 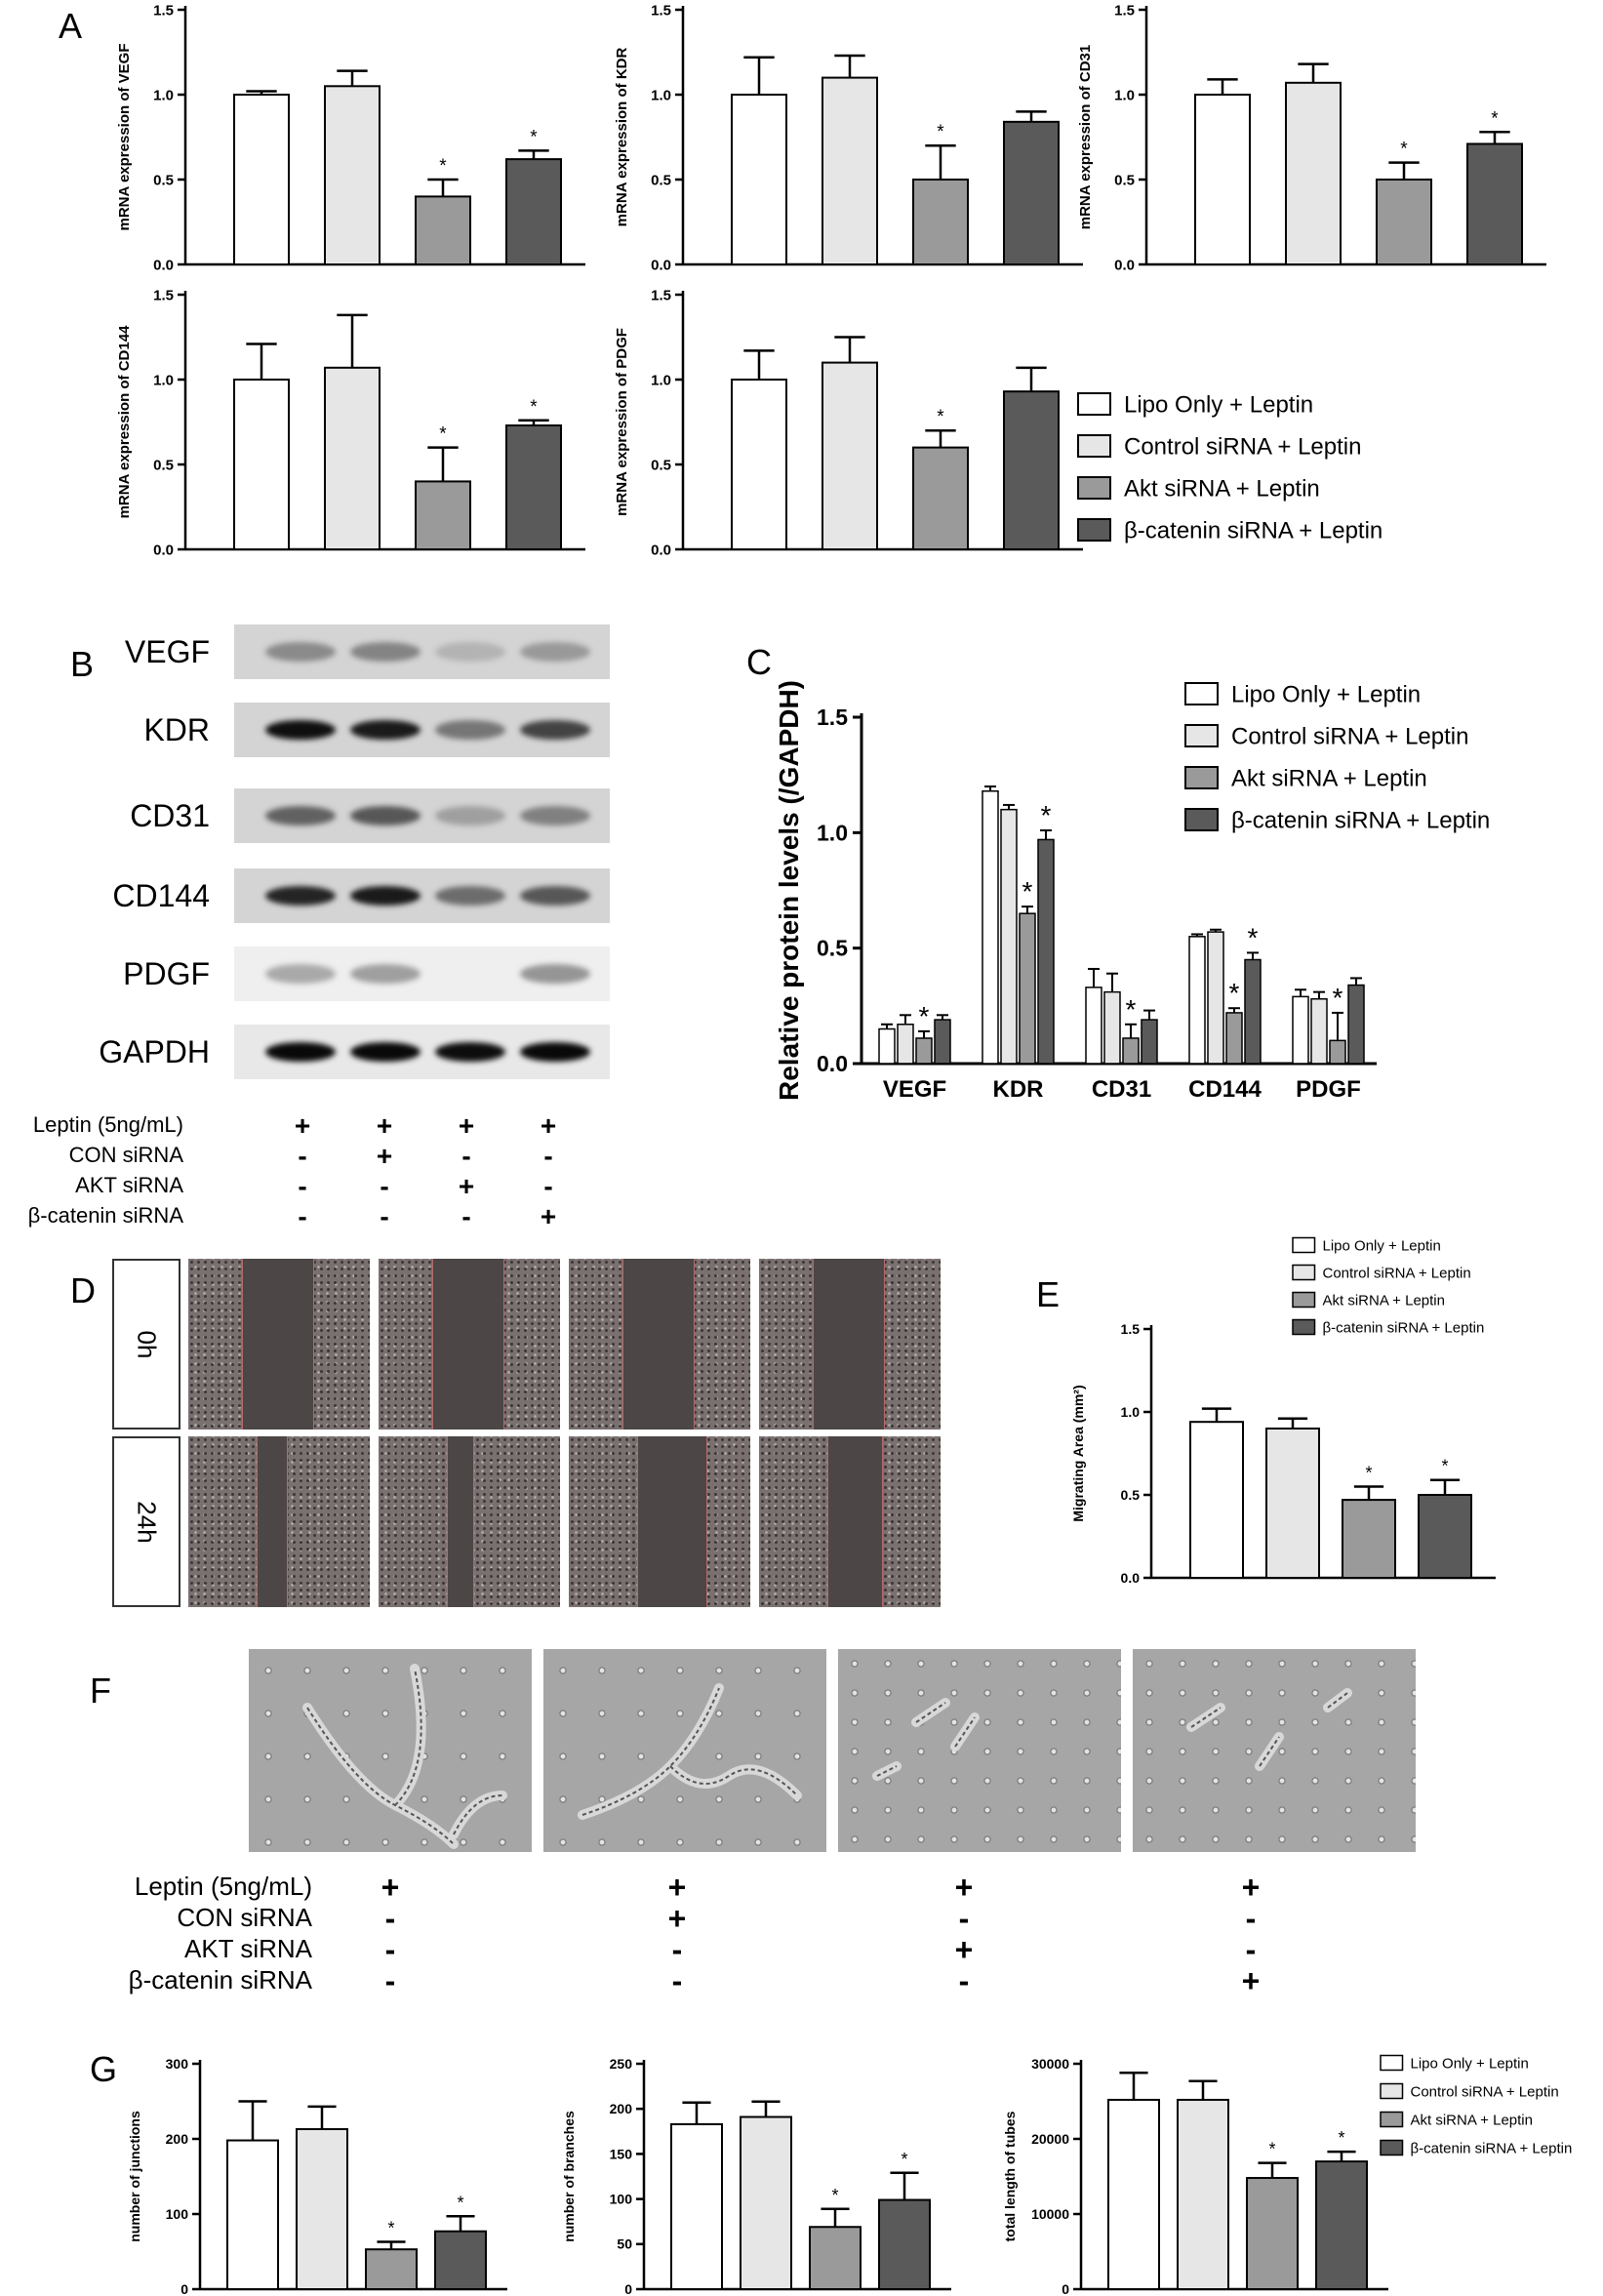 What do you see at coordinates (124, 137) in the screenshot?
I see `y-axis-label: mRNA expression of VEGF` at bounding box center [124, 137].